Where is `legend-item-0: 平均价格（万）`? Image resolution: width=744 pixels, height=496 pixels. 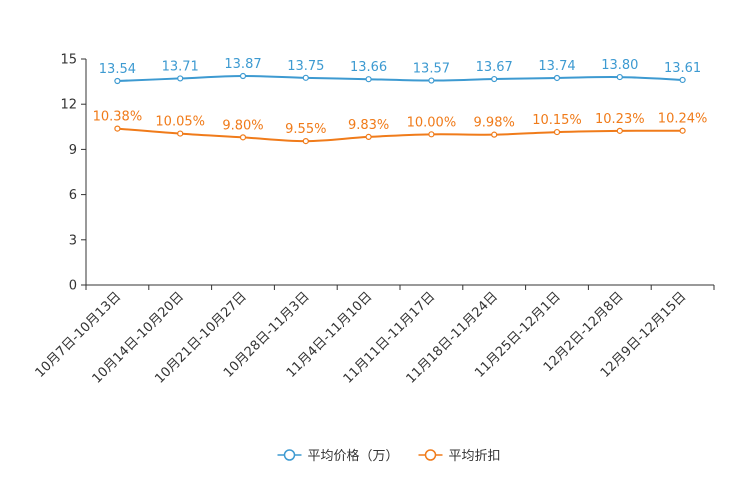
legend-item-0: 平均价格（万） is located at coordinates (338, 456).